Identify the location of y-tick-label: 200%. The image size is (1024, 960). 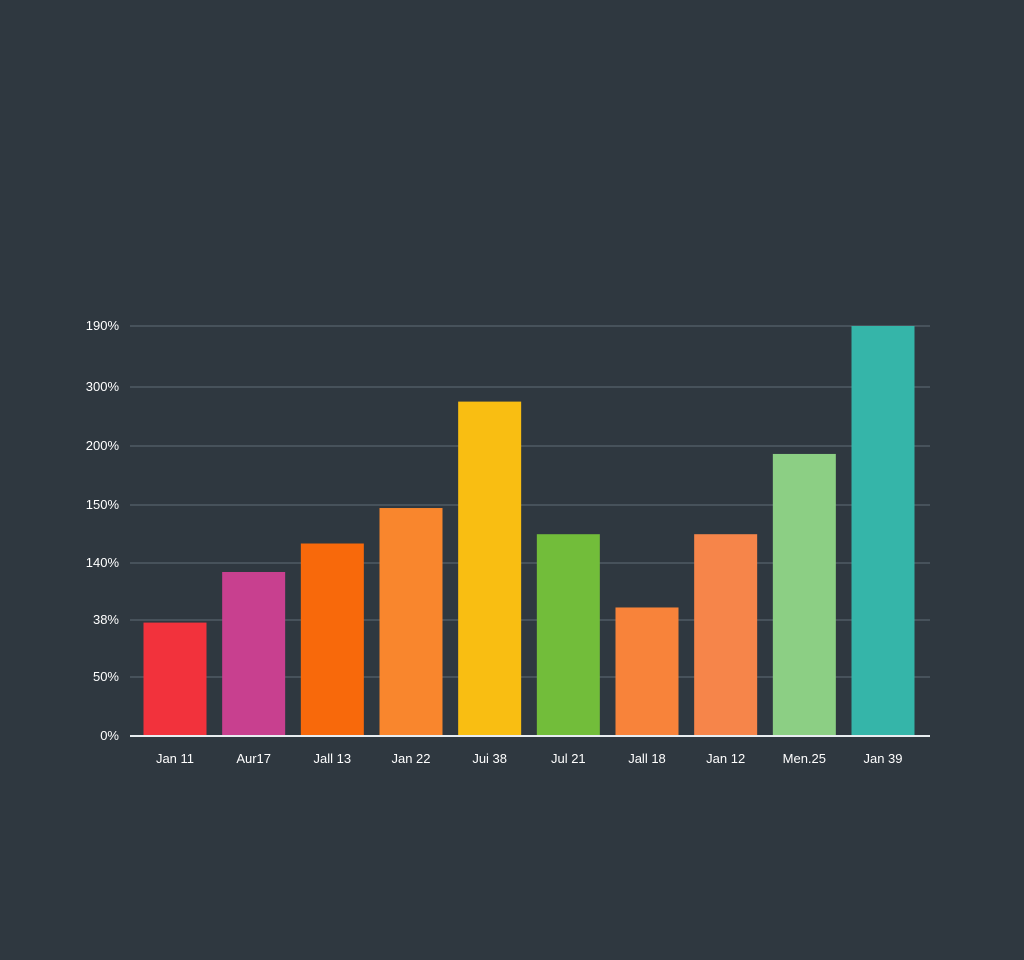
(103, 445).